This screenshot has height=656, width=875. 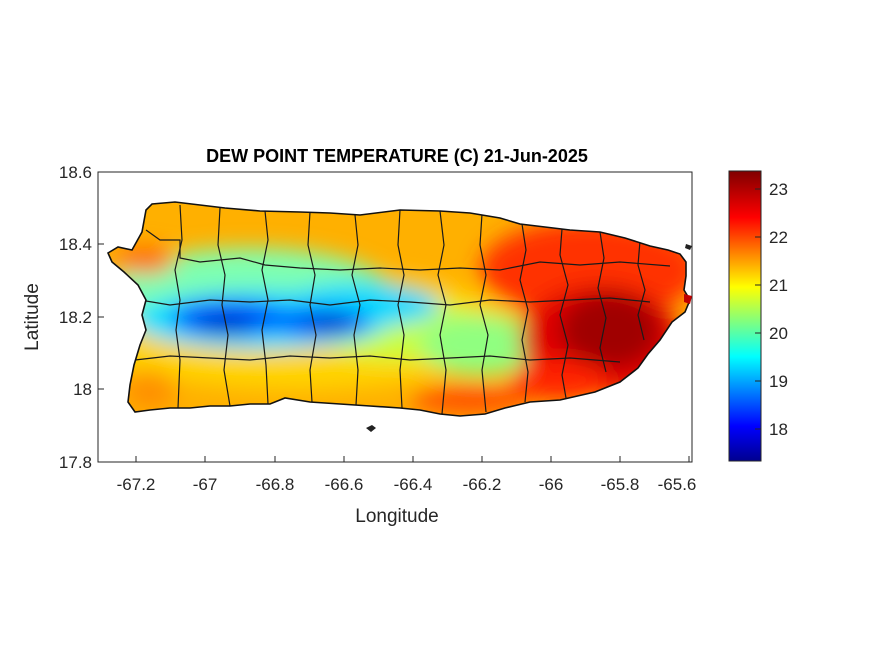 I want to click on x-tick-label: -66, so click(x=551, y=484).